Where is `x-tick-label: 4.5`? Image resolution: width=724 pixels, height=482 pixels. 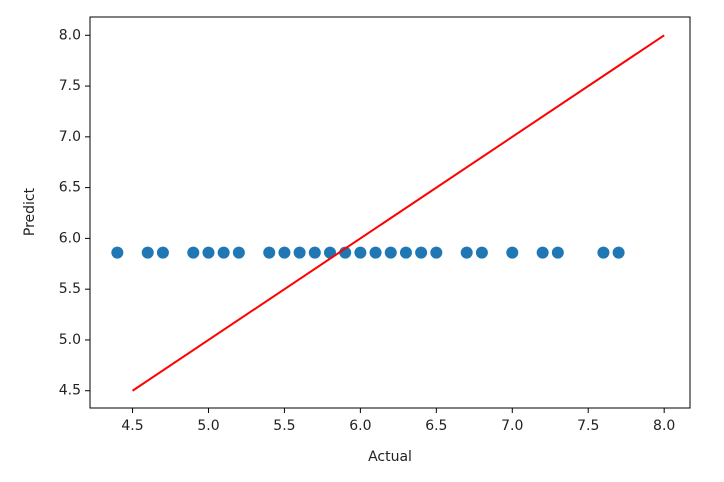 x-tick-label: 4.5 is located at coordinates (132, 426).